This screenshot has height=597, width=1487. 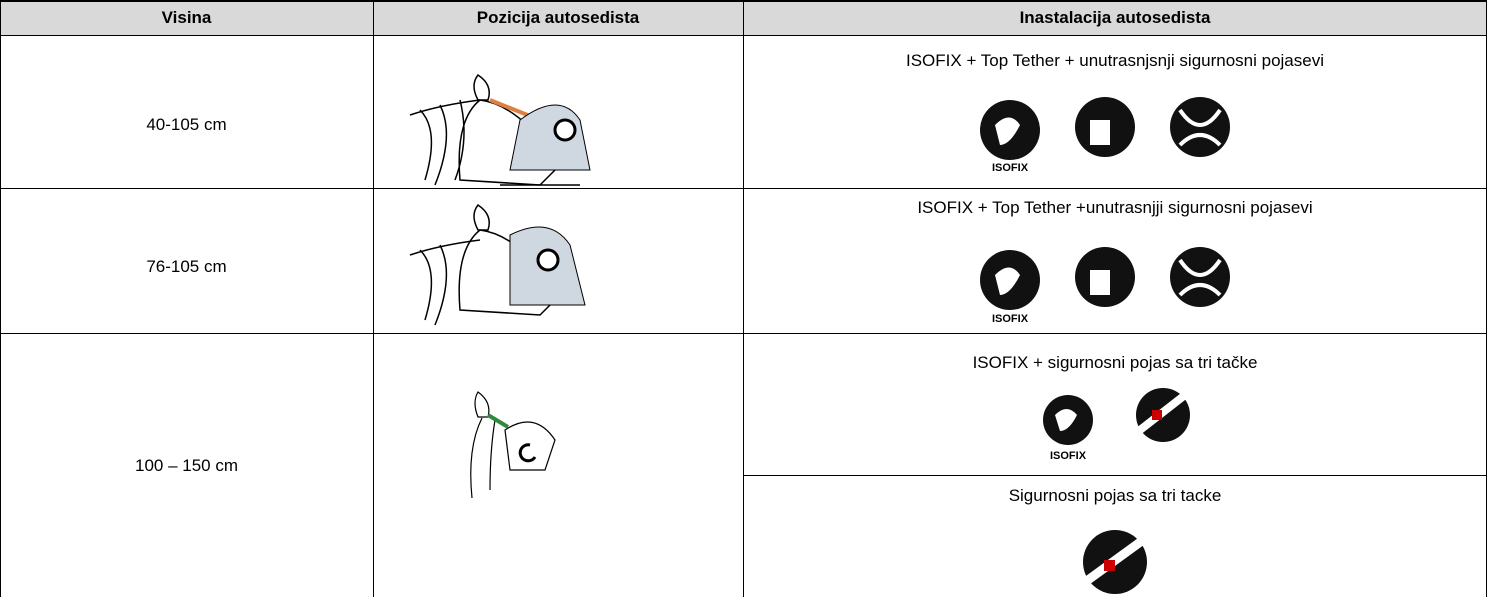 I want to click on header-cell: Inastalacija autosedista, so click(x=1115, y=17).